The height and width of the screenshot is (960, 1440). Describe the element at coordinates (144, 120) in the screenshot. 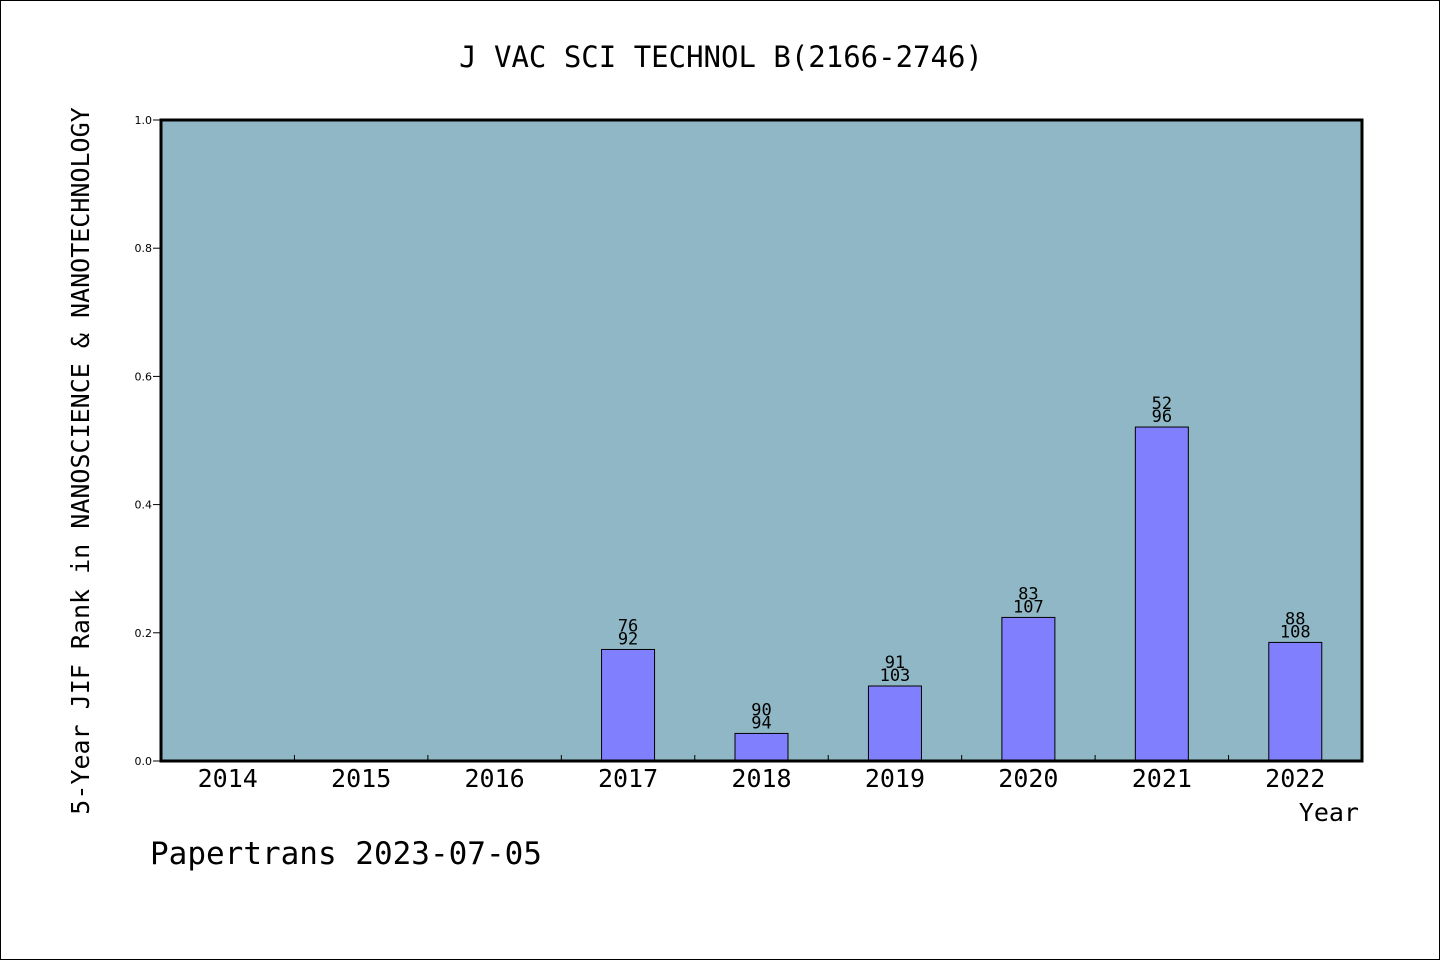

I see `y-tick-label: 1.0` at that location.